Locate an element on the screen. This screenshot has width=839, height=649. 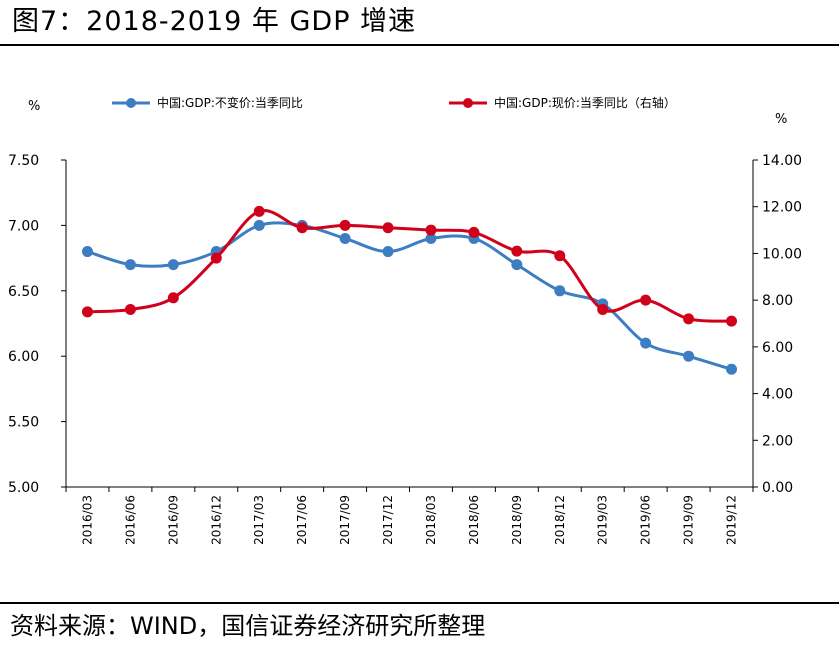
x-tick-label: 2018/12 is located at coordinates (560, 520).